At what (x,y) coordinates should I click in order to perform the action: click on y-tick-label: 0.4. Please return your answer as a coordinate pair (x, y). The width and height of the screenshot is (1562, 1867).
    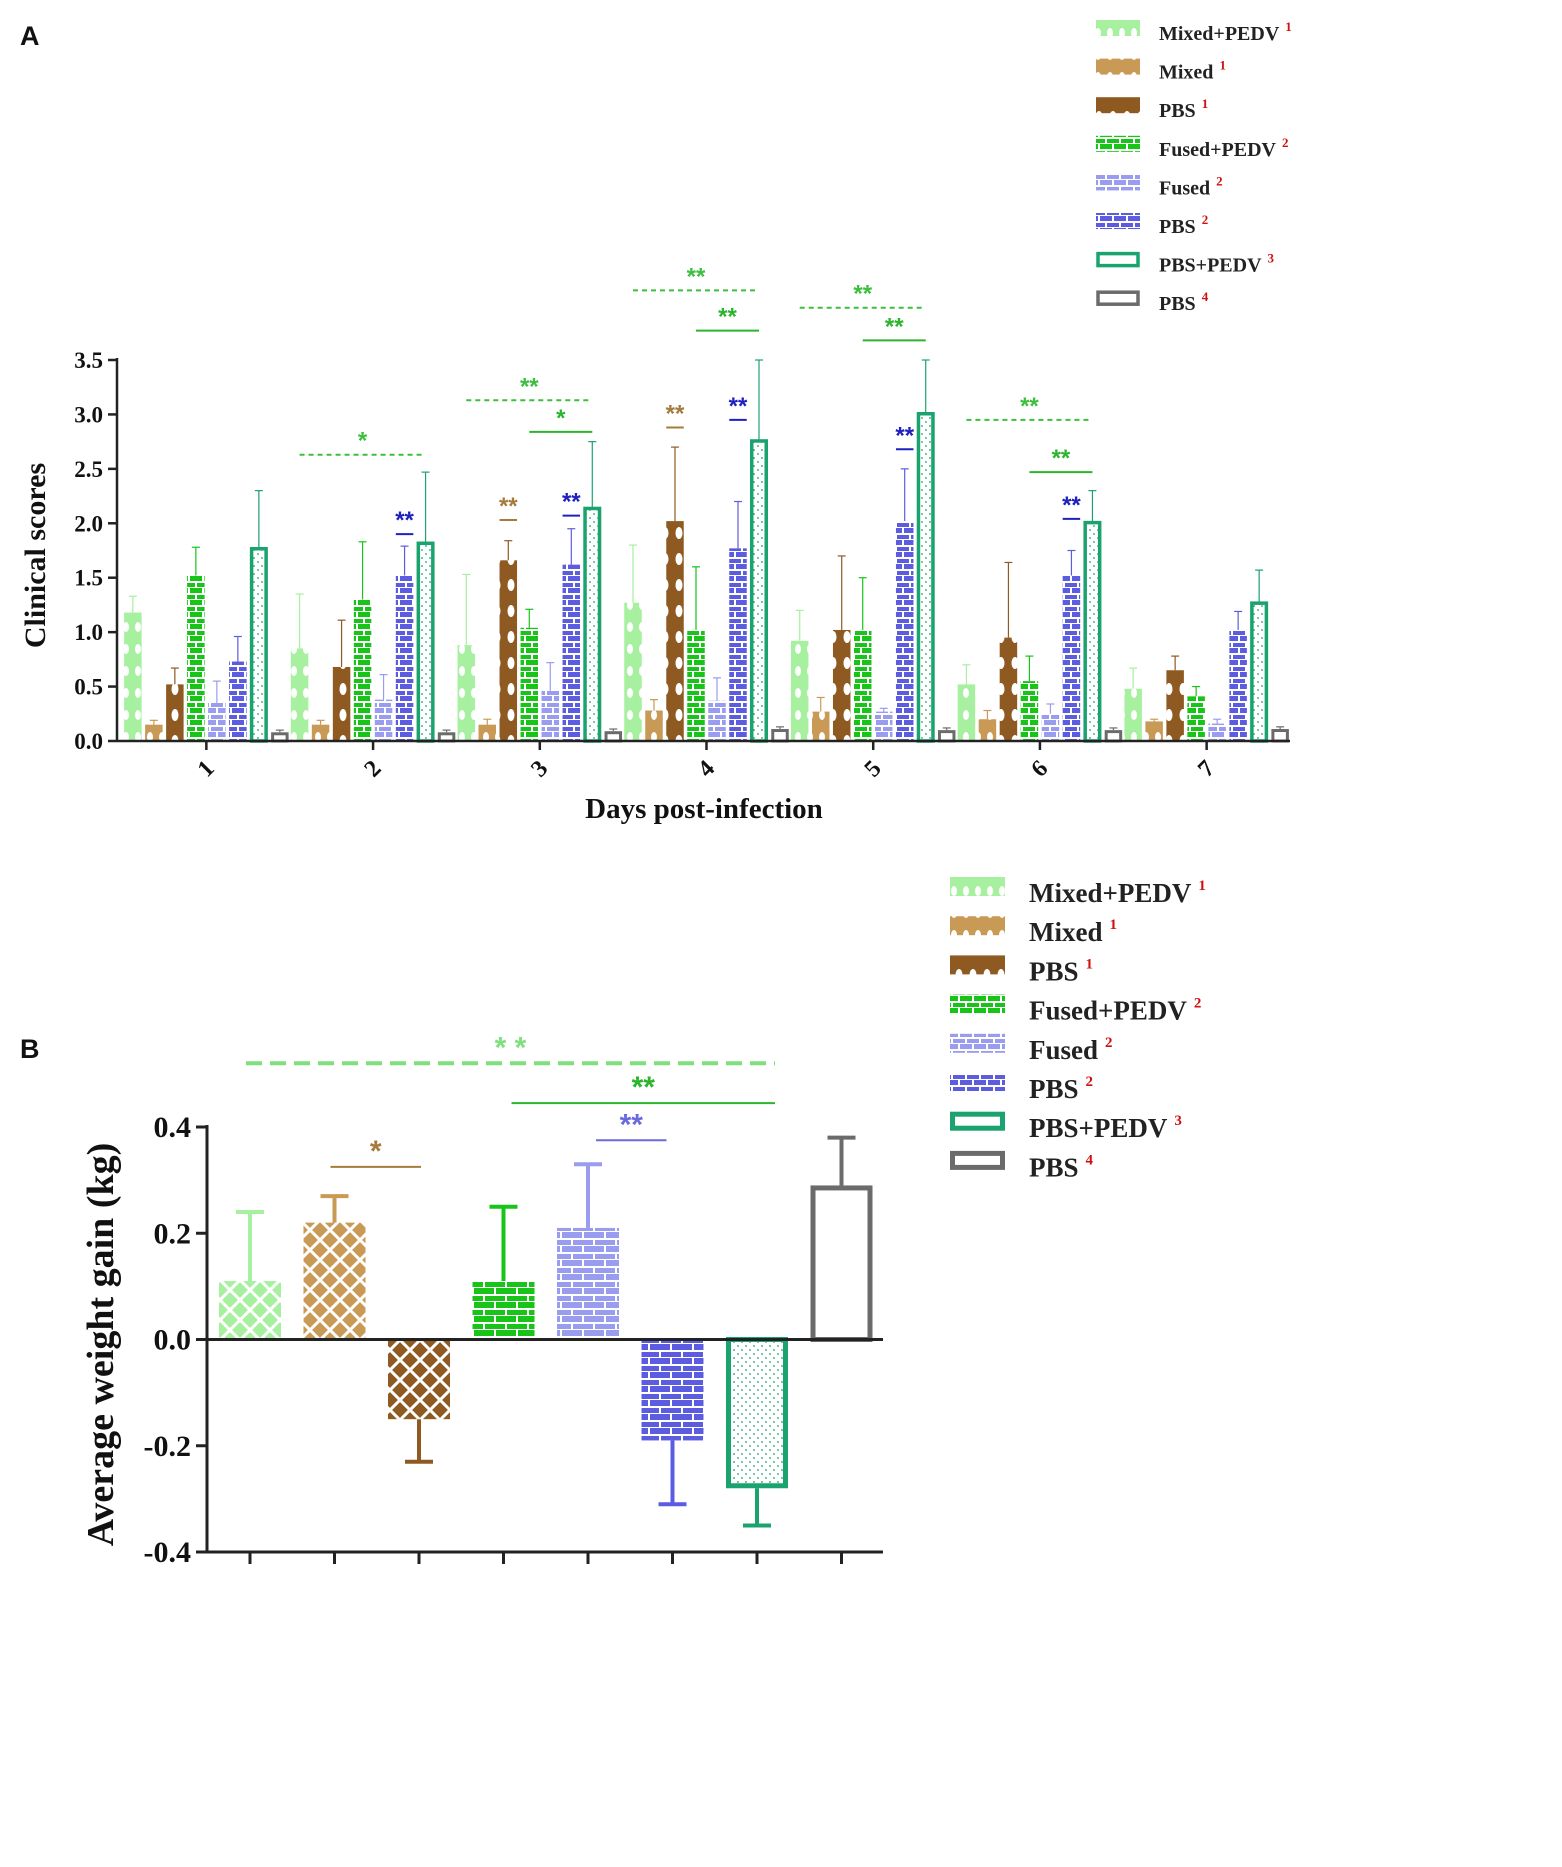
    Looking at the image, I should click on (173, 1127).